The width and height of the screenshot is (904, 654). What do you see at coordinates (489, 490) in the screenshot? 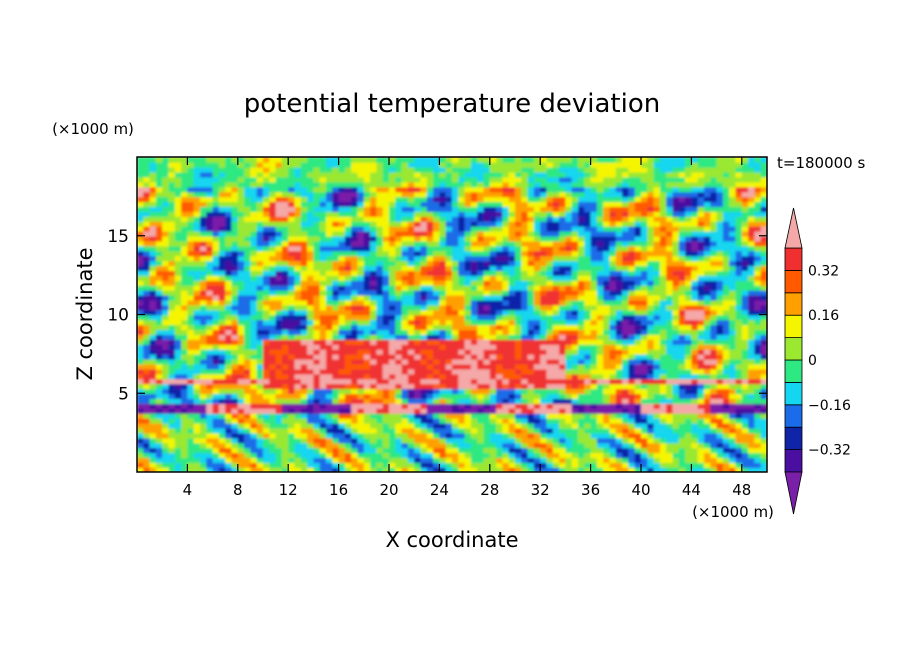
I see `x-tick-label: 28` at bounding box center [489, 490].